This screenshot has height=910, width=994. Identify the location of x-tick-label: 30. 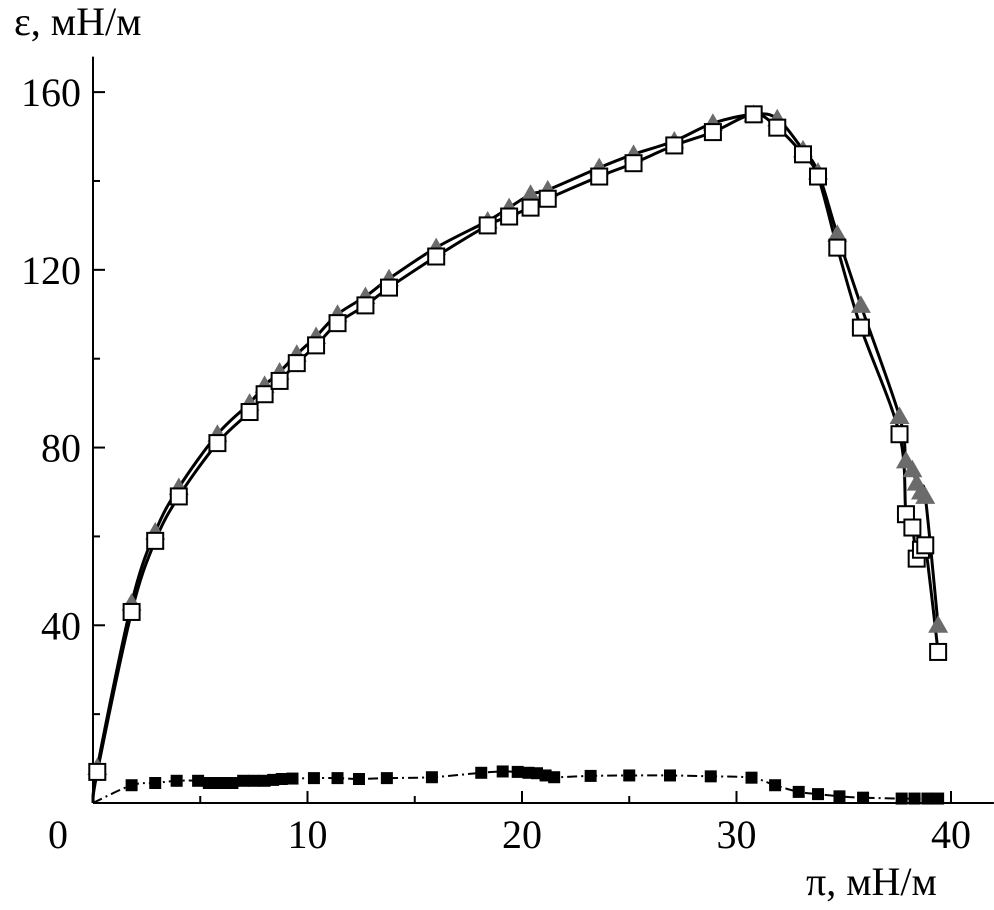
(737, 834).